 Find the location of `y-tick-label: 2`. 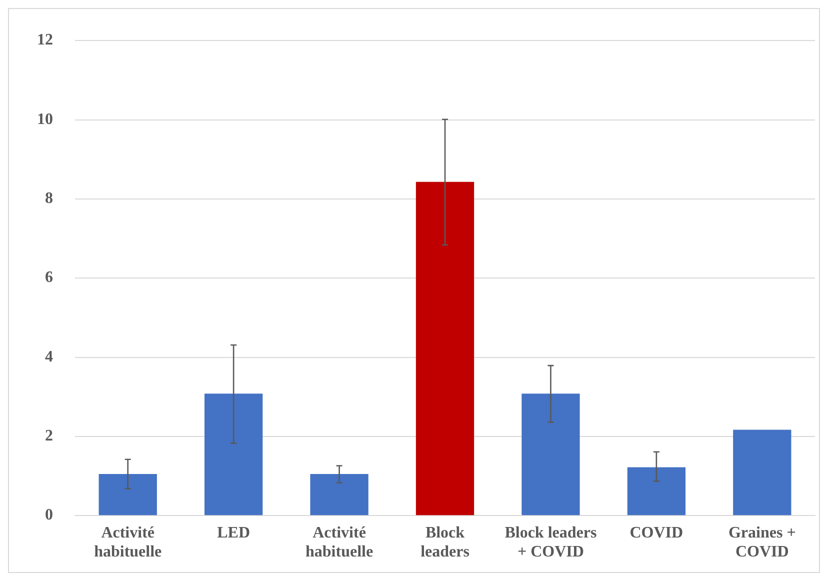

y-tick-label: 2 is located at coordinates (49, 436).